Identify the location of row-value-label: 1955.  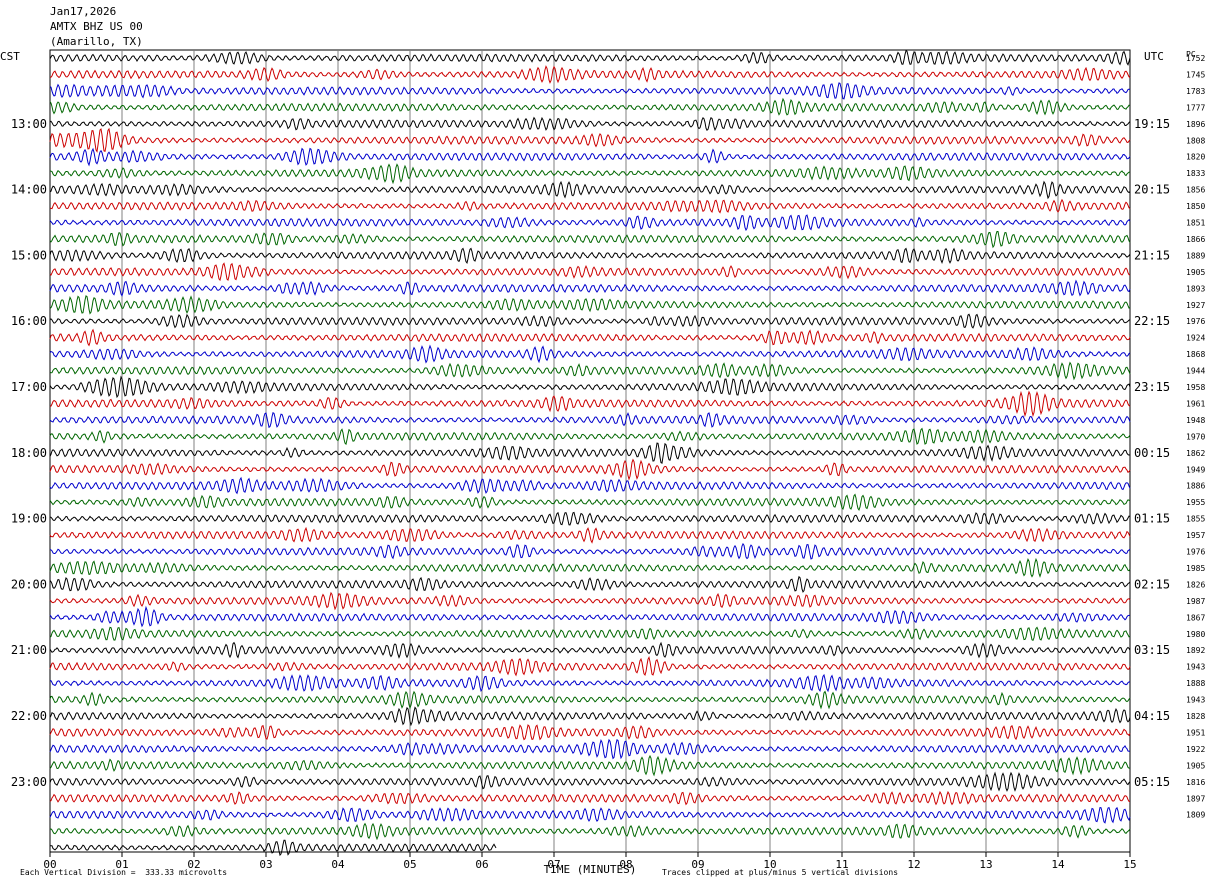
(1195, 502).